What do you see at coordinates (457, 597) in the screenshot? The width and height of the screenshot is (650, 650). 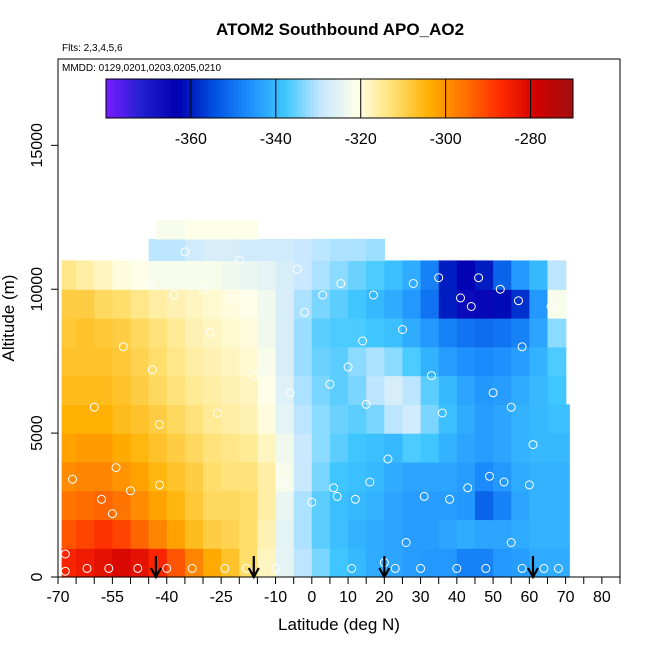 I see `x-tick-label: 40` at bounding box center [457, 597].